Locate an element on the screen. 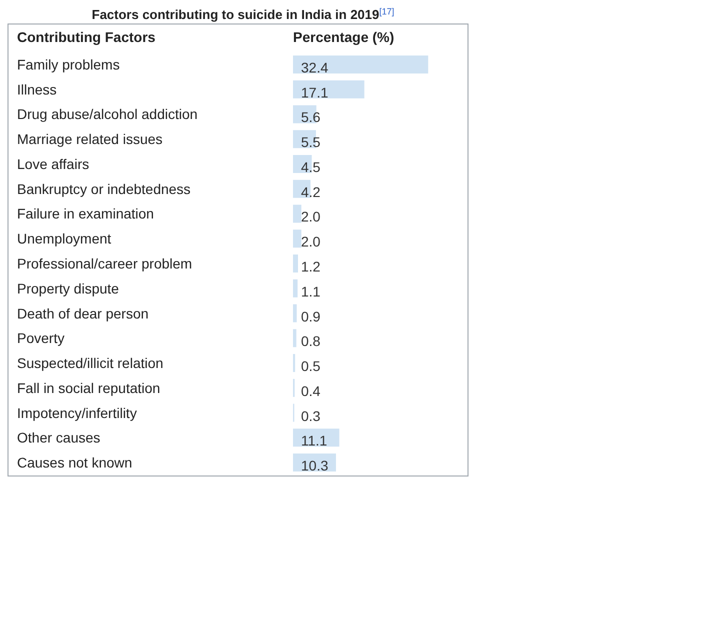 The image size is (701, 638). data-label: 0.9 is located at coordinates (311, 316).